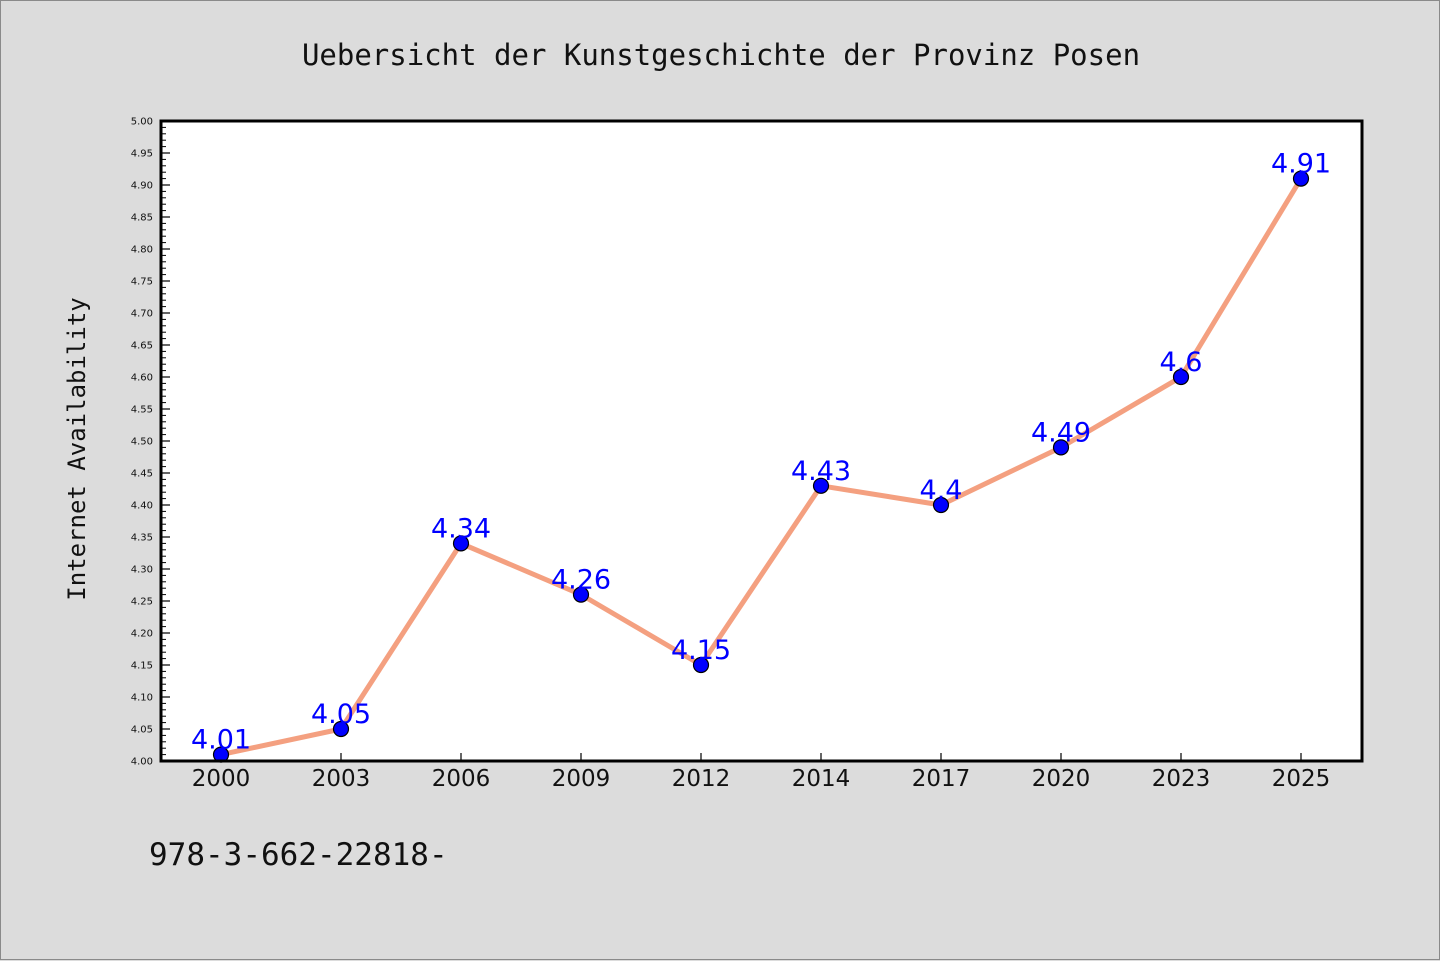 The height and width of the screenshot is (961, 1440). What do you see at coordinates (142, 250) in the screenshot?
I see `y-tick-label: 4.80` at bounding box center [142, 250].